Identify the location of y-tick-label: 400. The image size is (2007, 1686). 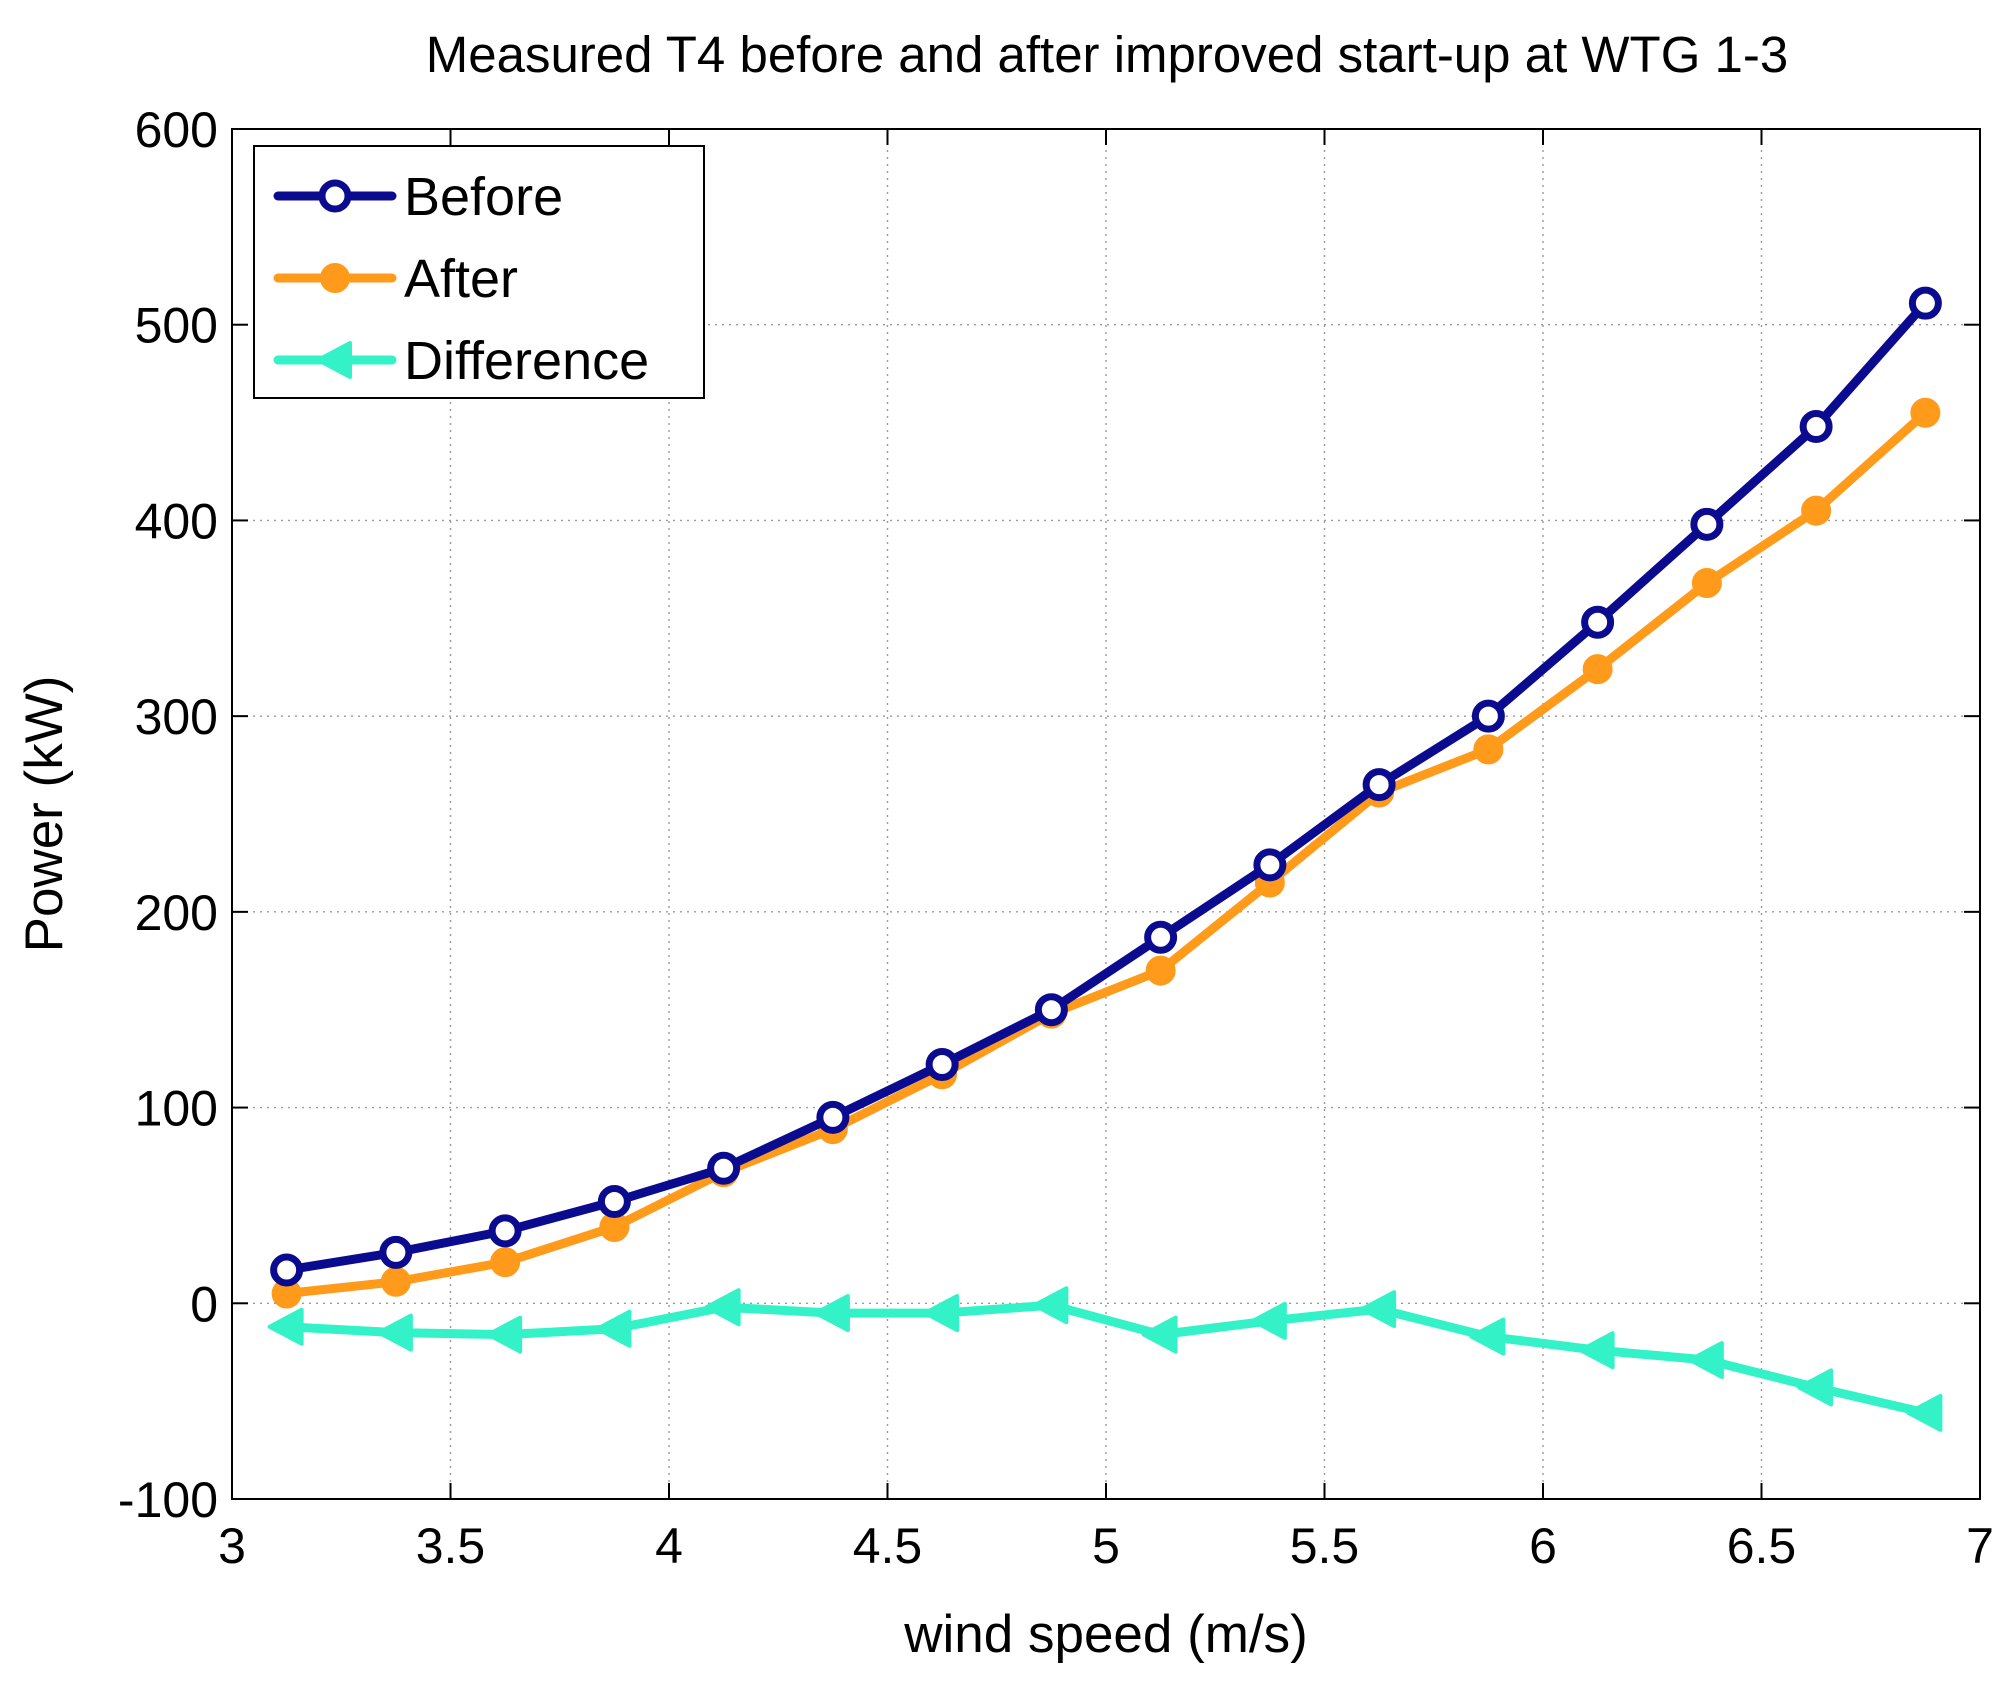
(176, 521).